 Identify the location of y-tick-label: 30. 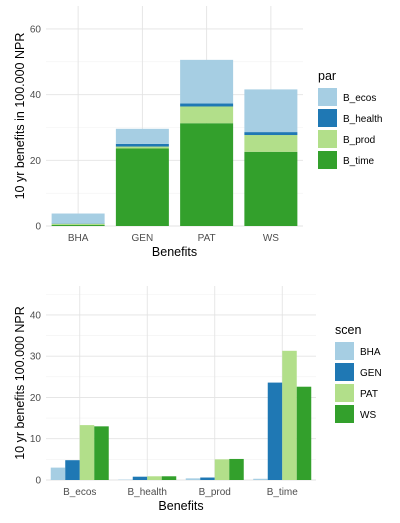
(36, 357).